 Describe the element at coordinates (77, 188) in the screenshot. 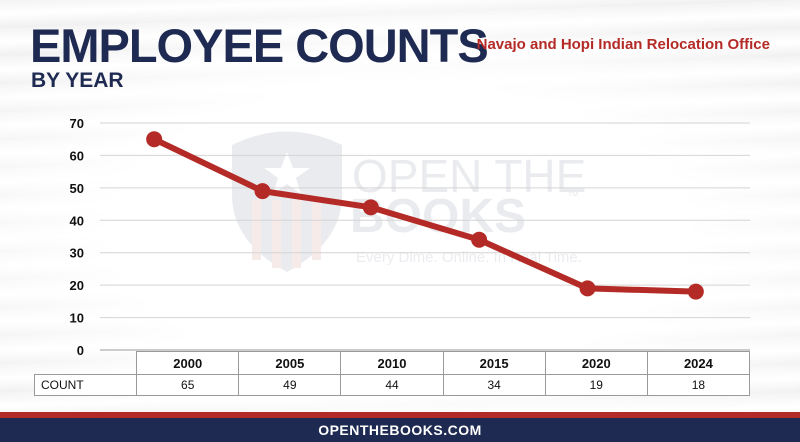

I see `y-tick-label: 50` at that location.